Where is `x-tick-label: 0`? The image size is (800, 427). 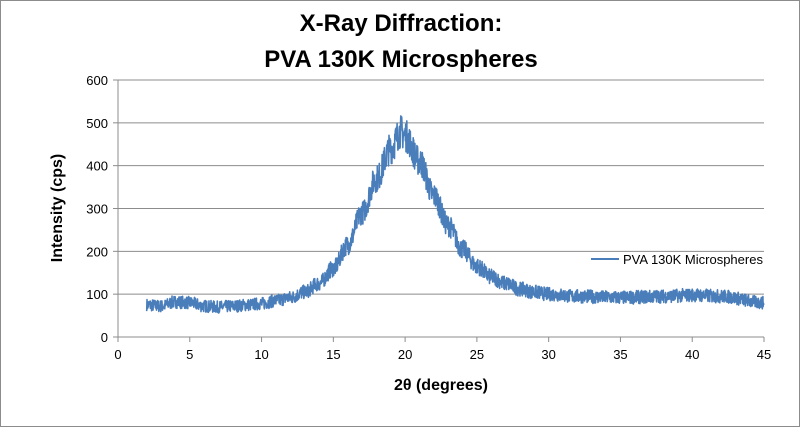 x-tick-label: 0 is located at coordinates (117, 354).